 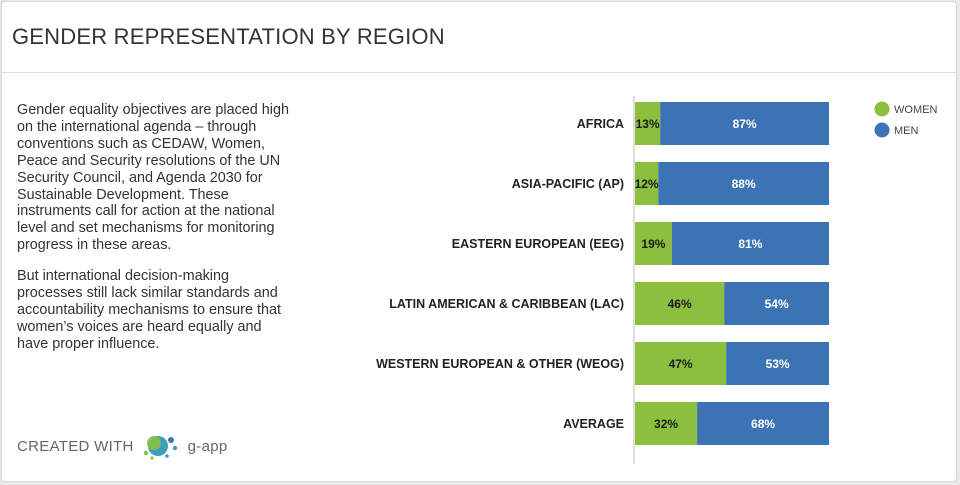 What do you see at coordinates (75, 446) in the screenshot?
I see `created-with-label: CREATED WITH` at bounding box center [75, 446].